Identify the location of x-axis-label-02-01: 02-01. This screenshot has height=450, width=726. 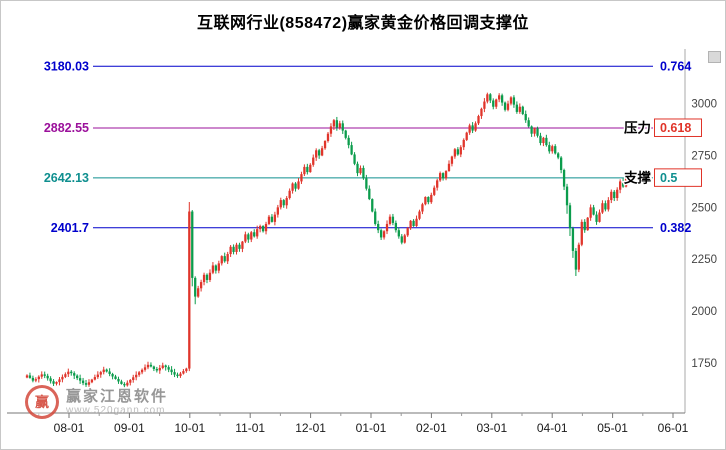
(431, 428).